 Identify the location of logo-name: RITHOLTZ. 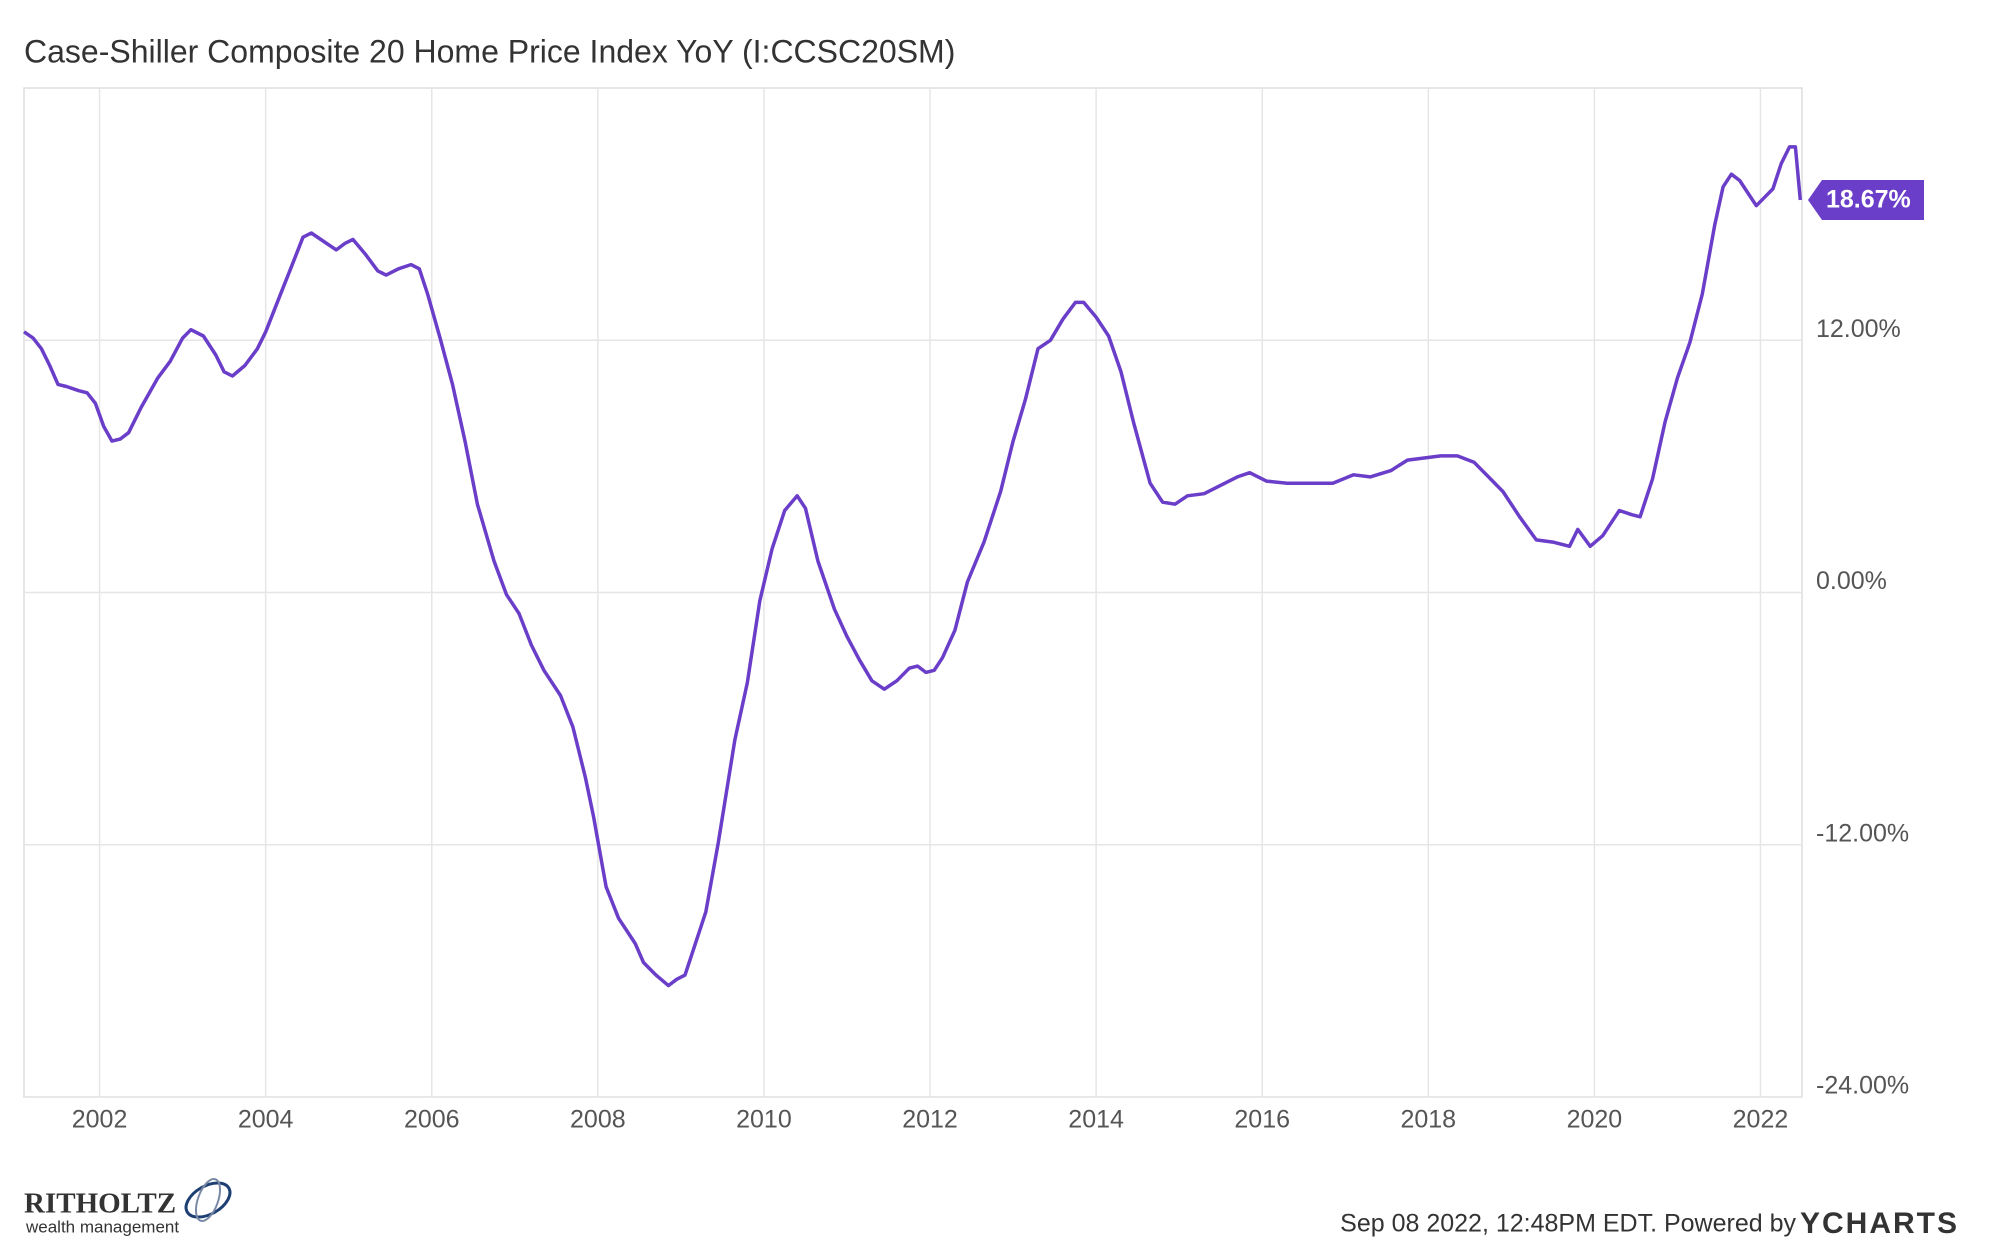
(100, 1204).